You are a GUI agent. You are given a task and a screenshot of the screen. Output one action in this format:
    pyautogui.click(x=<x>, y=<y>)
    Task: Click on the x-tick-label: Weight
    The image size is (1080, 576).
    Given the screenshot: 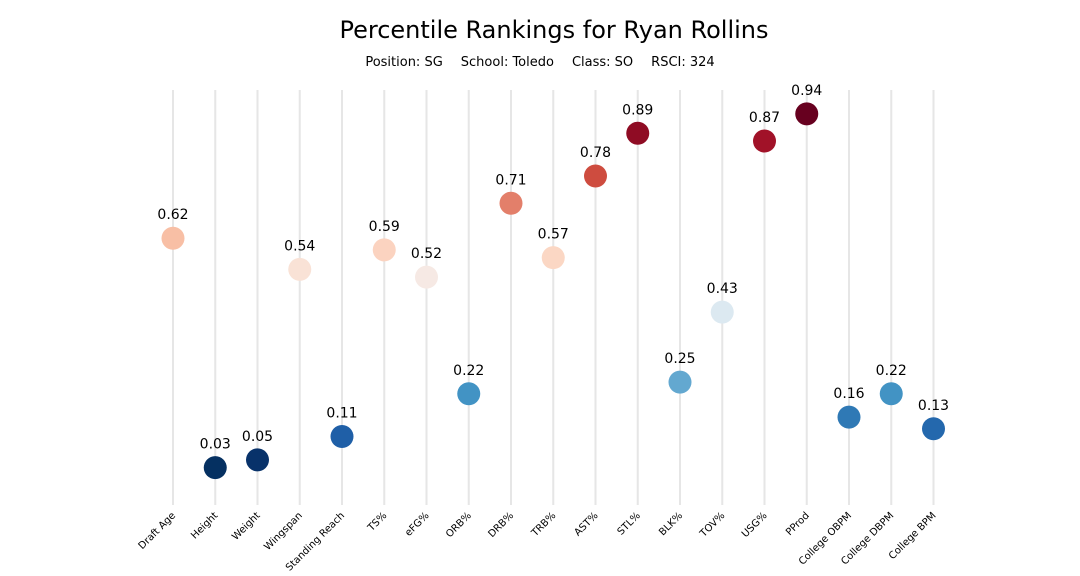 What is the action you would take?
    pyautogui.click(x=246, y=526)
    